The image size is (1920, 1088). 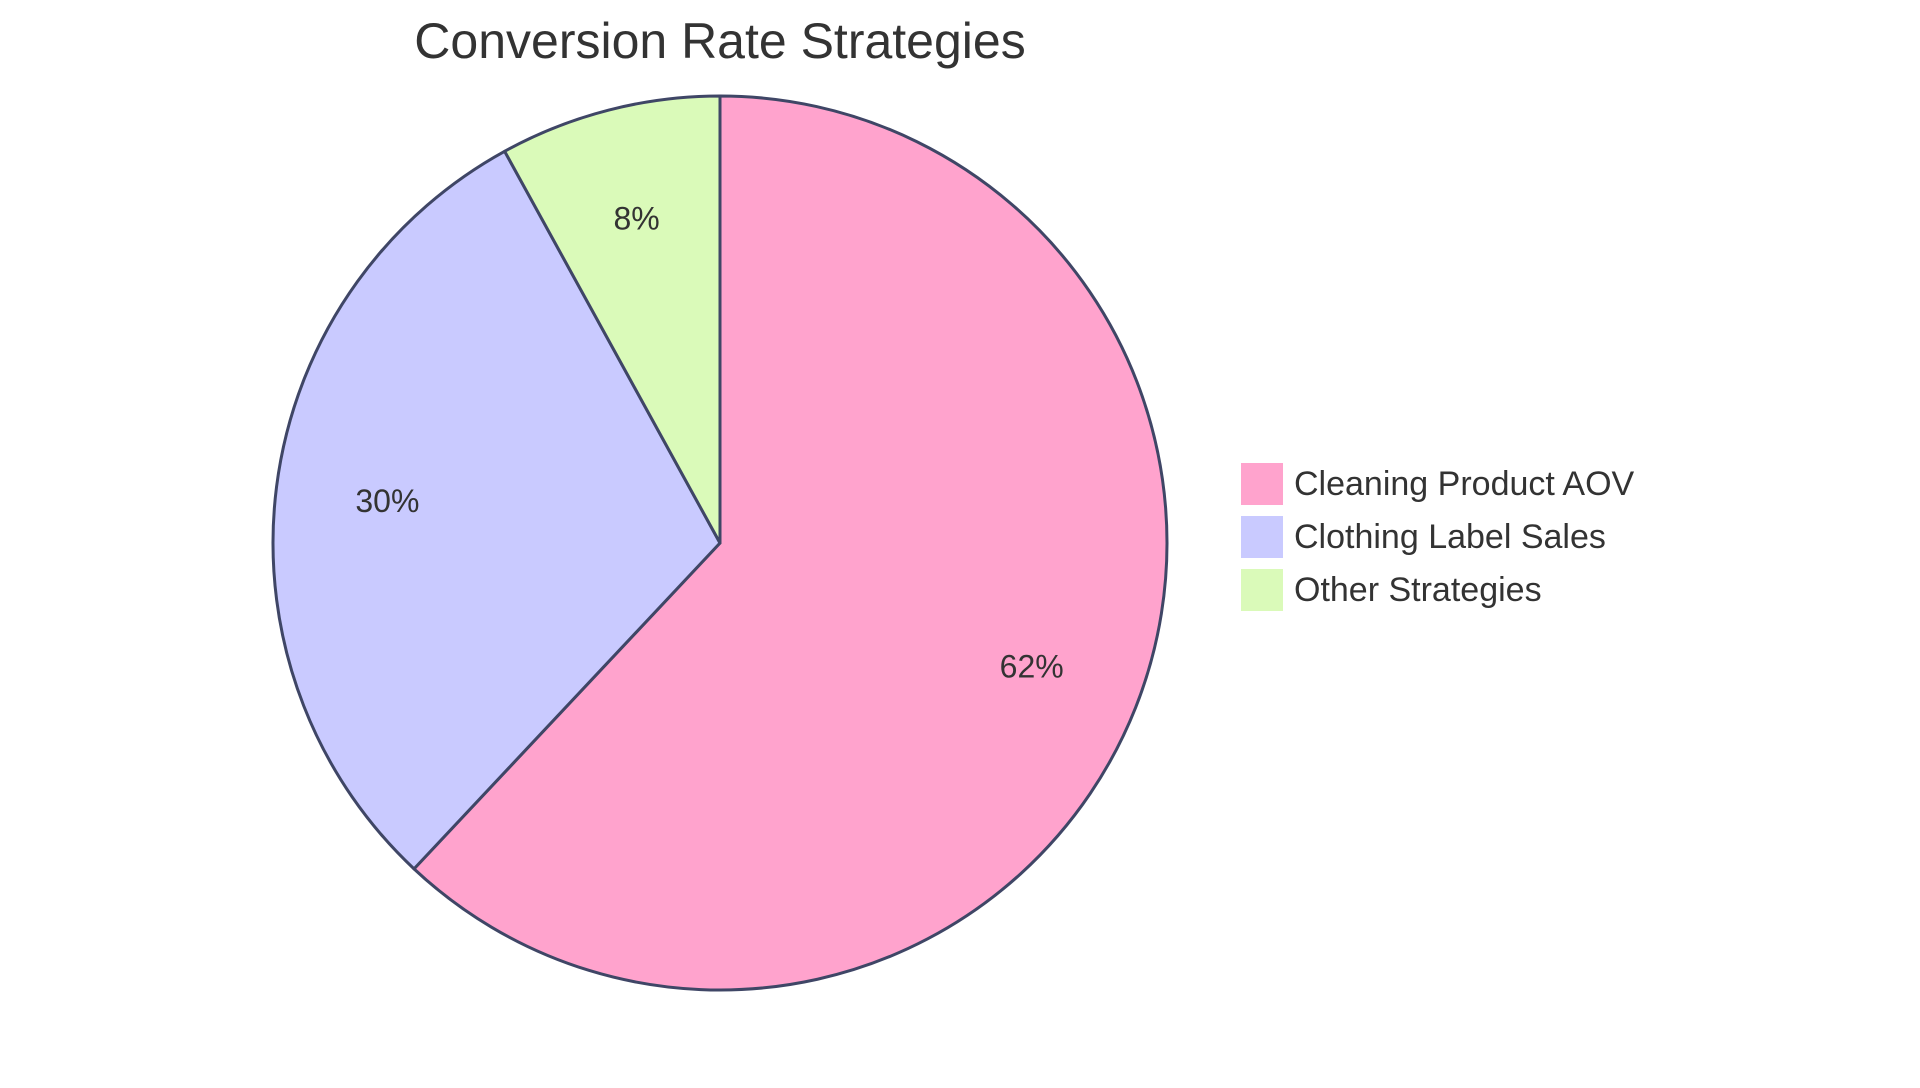 What do you see at coordinates (719, 41) in the screenshot?
I see `chart-title: Conversion Rate Strategies` at bounding box center [719, 41].